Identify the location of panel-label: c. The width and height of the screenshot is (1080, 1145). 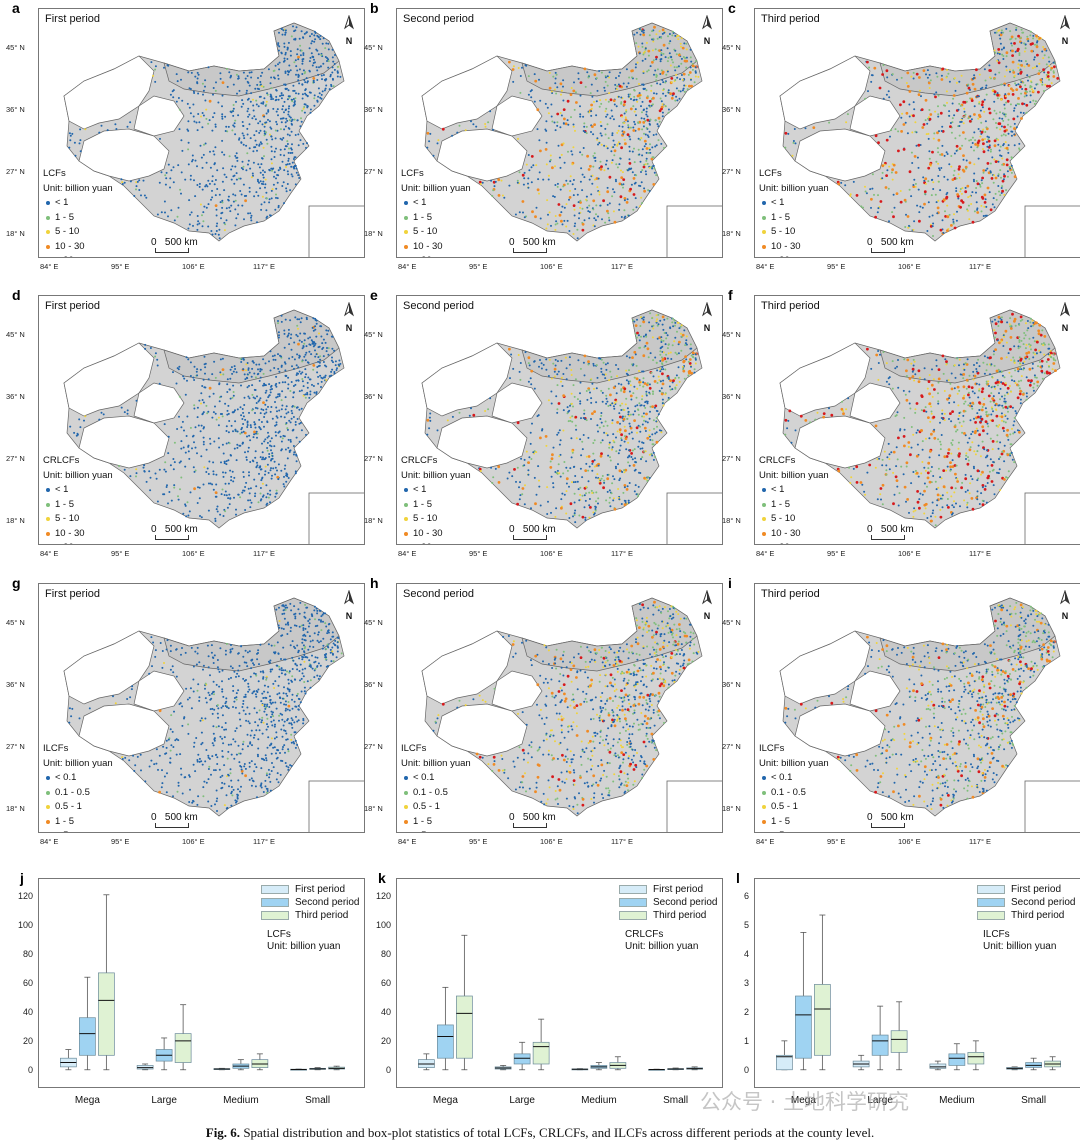
(732, 8).